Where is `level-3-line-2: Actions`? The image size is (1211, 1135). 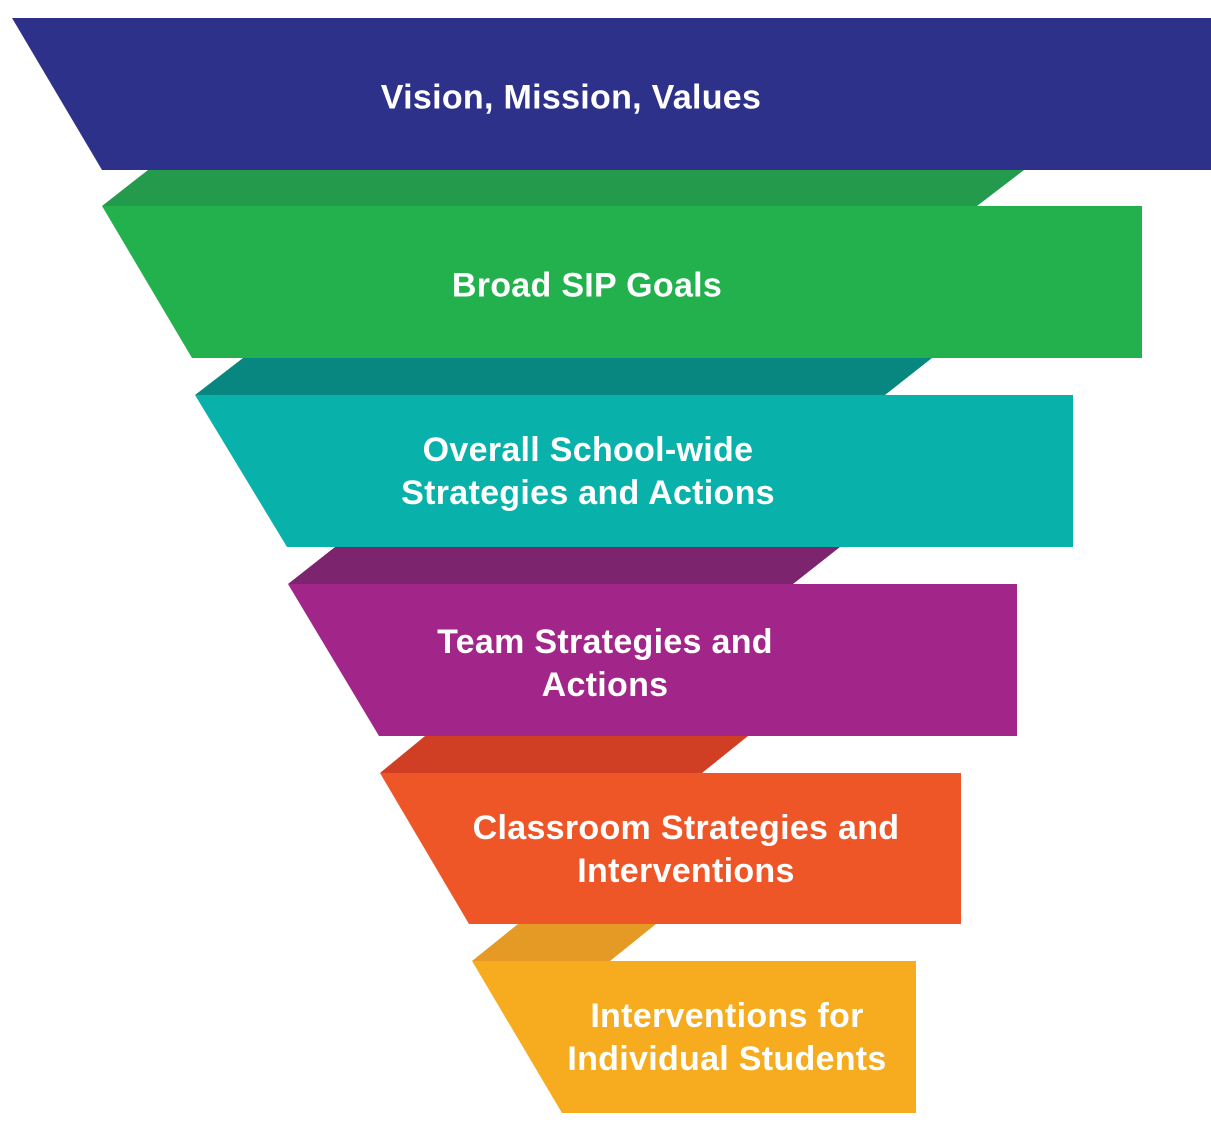 level-3-line-2: Actions is located at coordinates (605, 685).